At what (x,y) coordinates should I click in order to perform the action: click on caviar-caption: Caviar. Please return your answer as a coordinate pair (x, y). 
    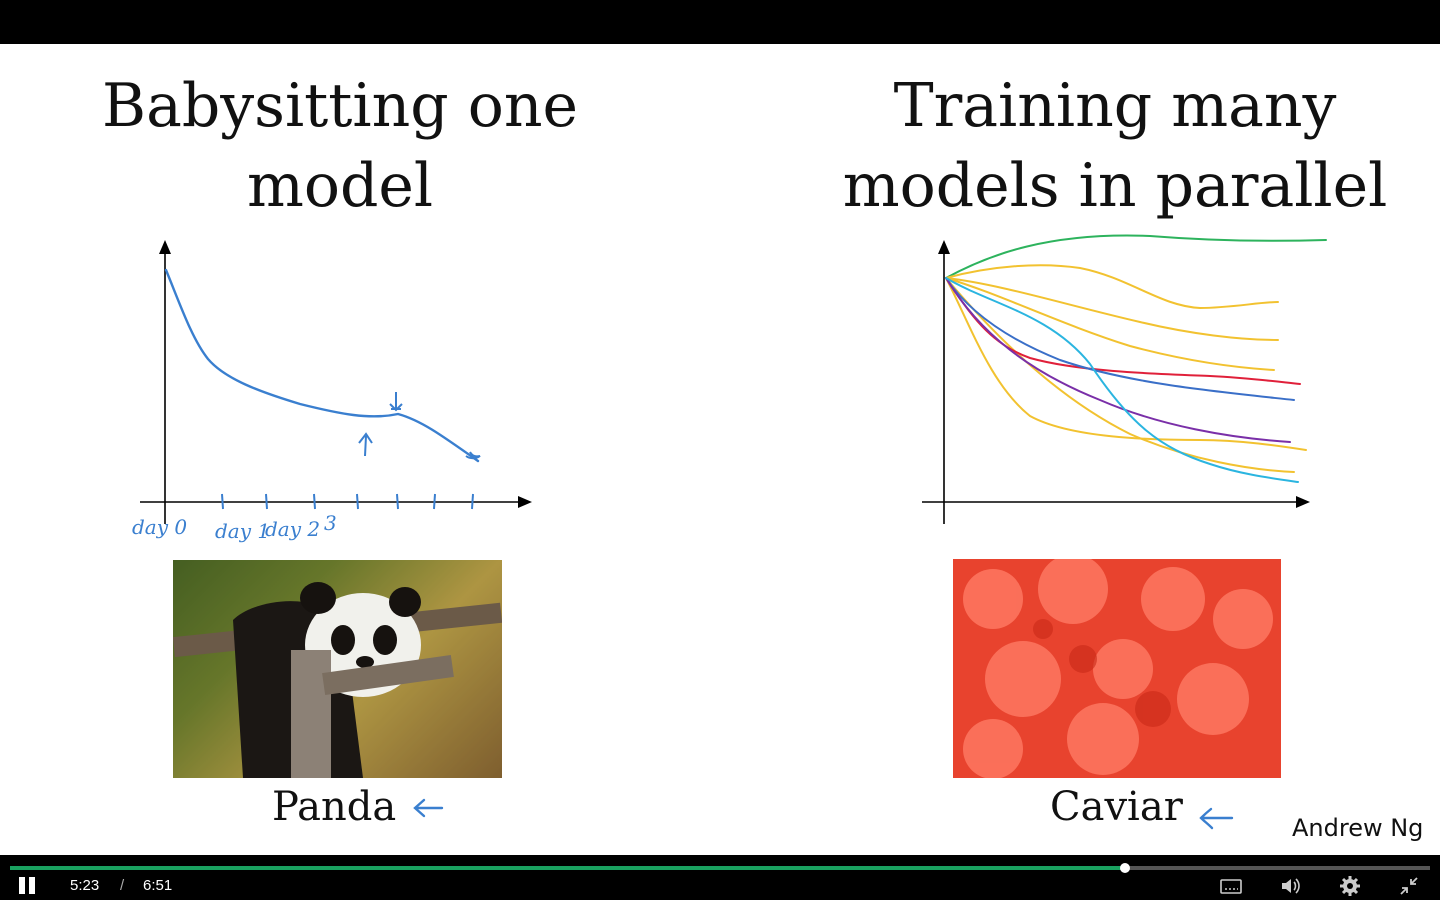
    Looking at the image, I should click on (1116, 807).